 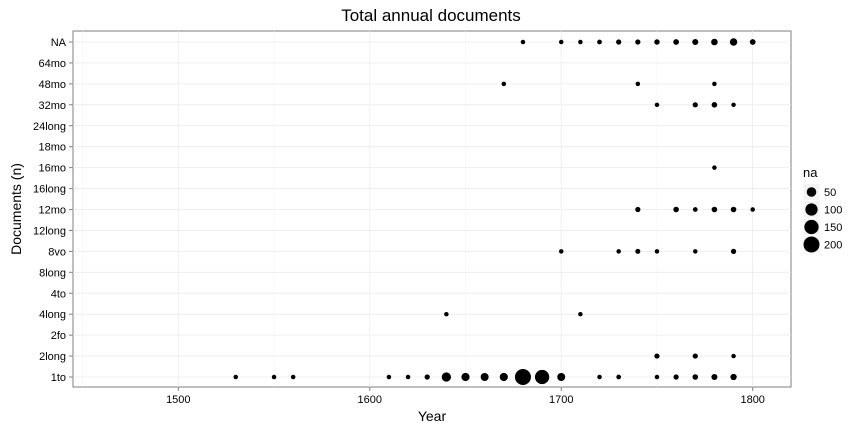 What do you see at coordinates (810, 172) in the screenshot?
I see `legend-title: na` at bounding box center [810, 172].